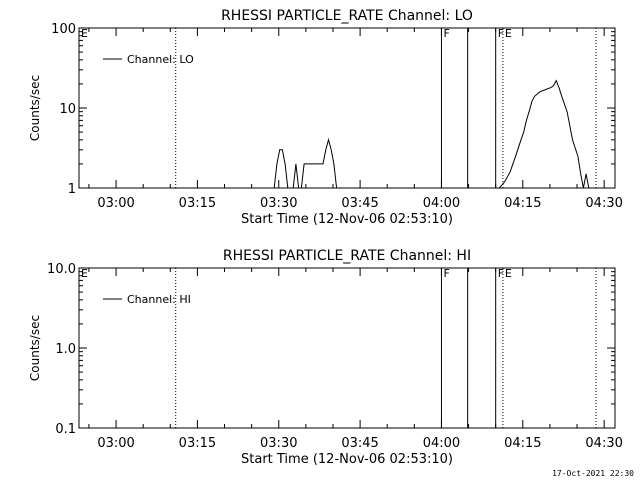  I want to click on legend-label: Channel: LO, so click(160, 59).